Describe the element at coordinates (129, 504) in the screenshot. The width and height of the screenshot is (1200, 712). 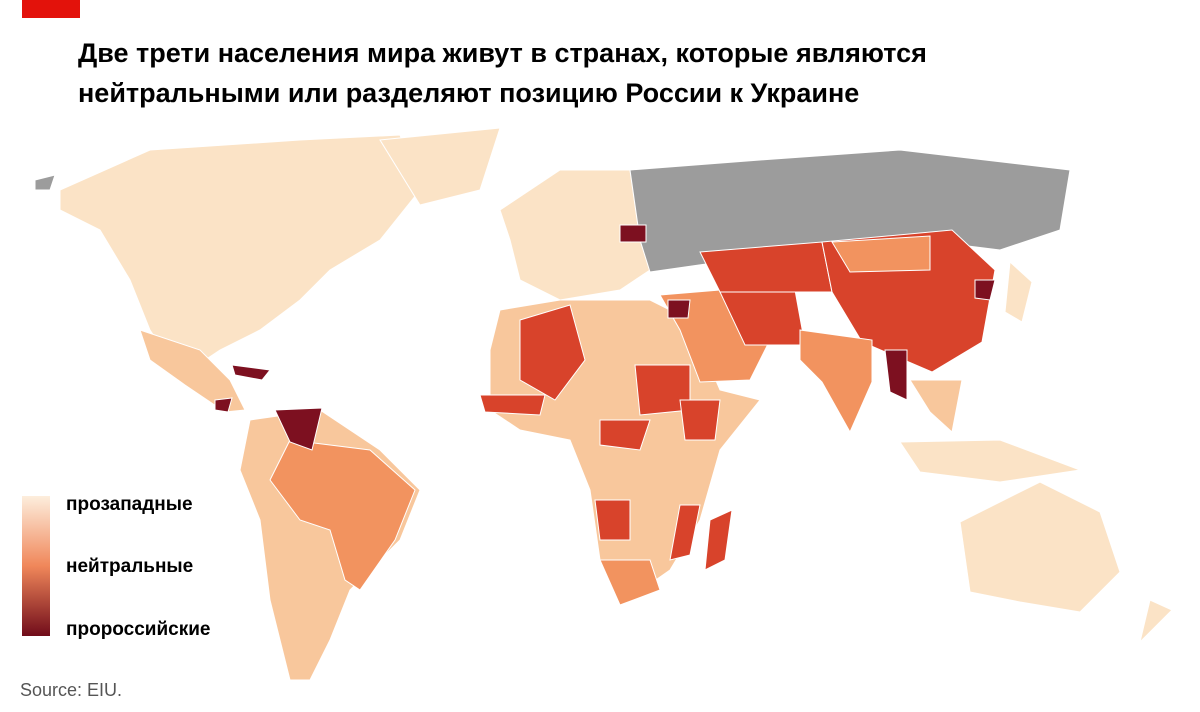
I see `legend-label: прозападные` at that location.